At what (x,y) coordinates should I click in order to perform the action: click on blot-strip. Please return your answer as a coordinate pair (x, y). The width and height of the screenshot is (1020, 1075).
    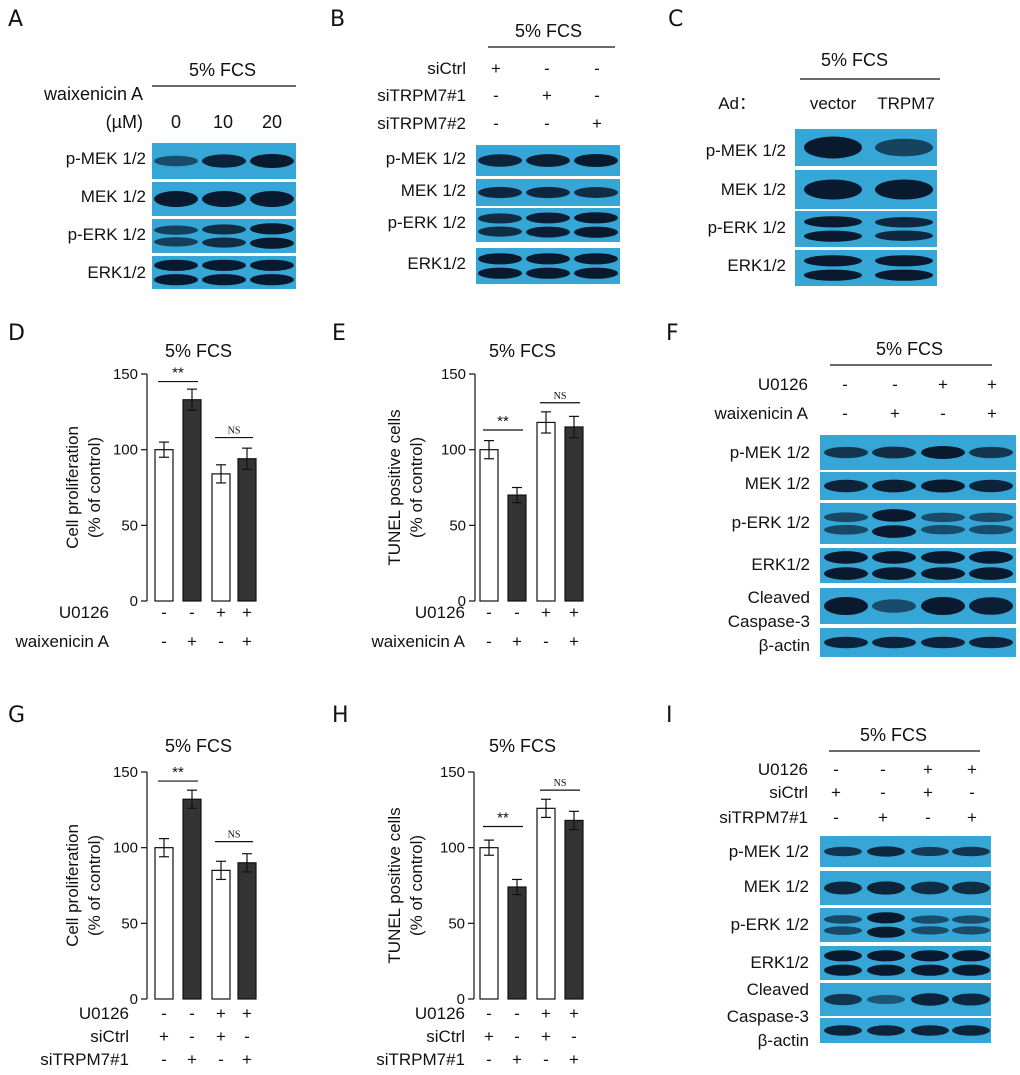
    Looking at the image, I should click on (866, 229).